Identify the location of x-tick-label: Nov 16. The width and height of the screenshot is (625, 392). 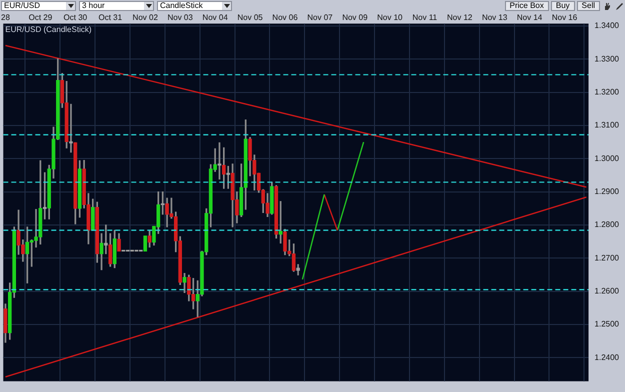
(565, 17).